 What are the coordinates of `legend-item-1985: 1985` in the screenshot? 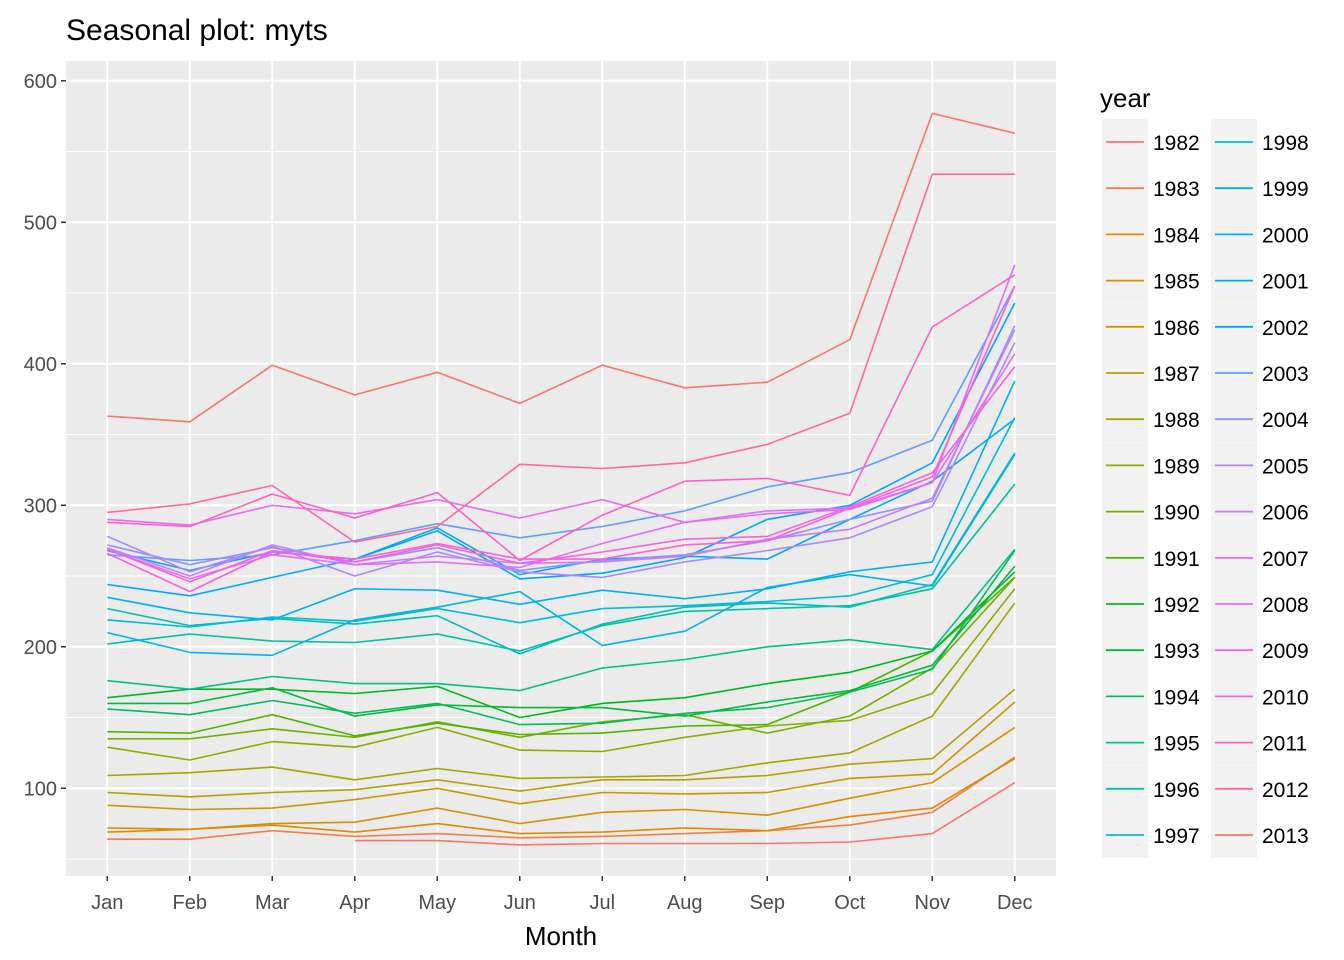 It's located at (1151, 280).